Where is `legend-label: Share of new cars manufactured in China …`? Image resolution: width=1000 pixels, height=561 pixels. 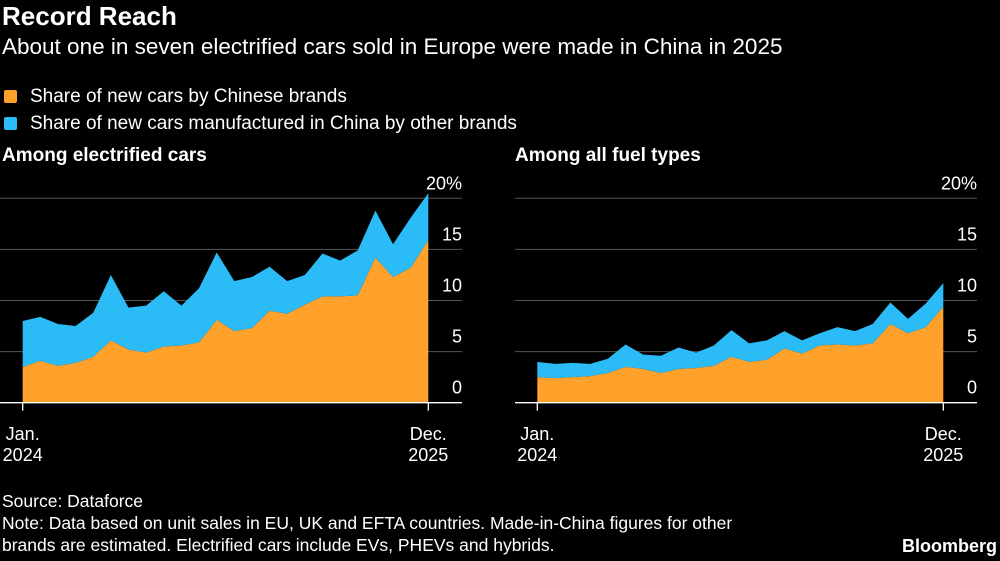 legend-label: Share of new cars manufactured in China … is located at coordinates (273, 123).